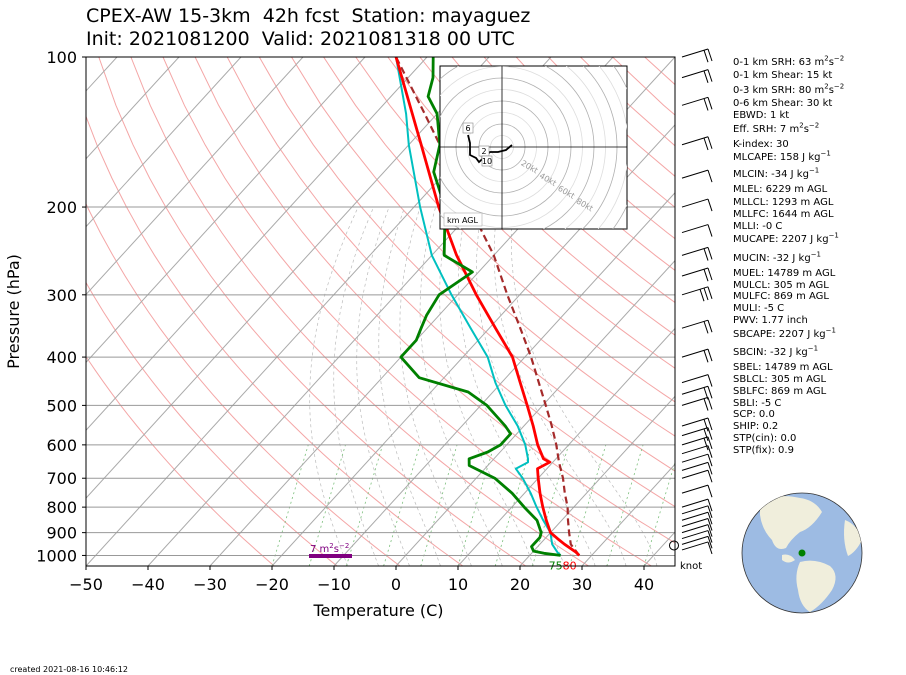 This screenshot has height=675, width=906. I want to click on y-tick-label: 100, so click(61, 57).